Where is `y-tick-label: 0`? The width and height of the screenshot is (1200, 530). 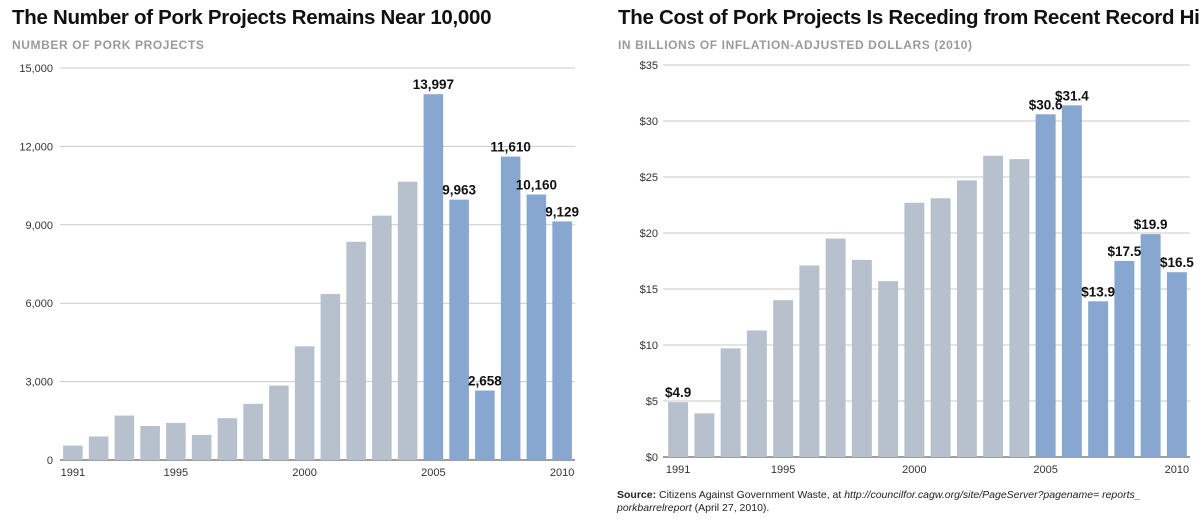 y-tick-label: 0 is located at coordinates (50, 461).